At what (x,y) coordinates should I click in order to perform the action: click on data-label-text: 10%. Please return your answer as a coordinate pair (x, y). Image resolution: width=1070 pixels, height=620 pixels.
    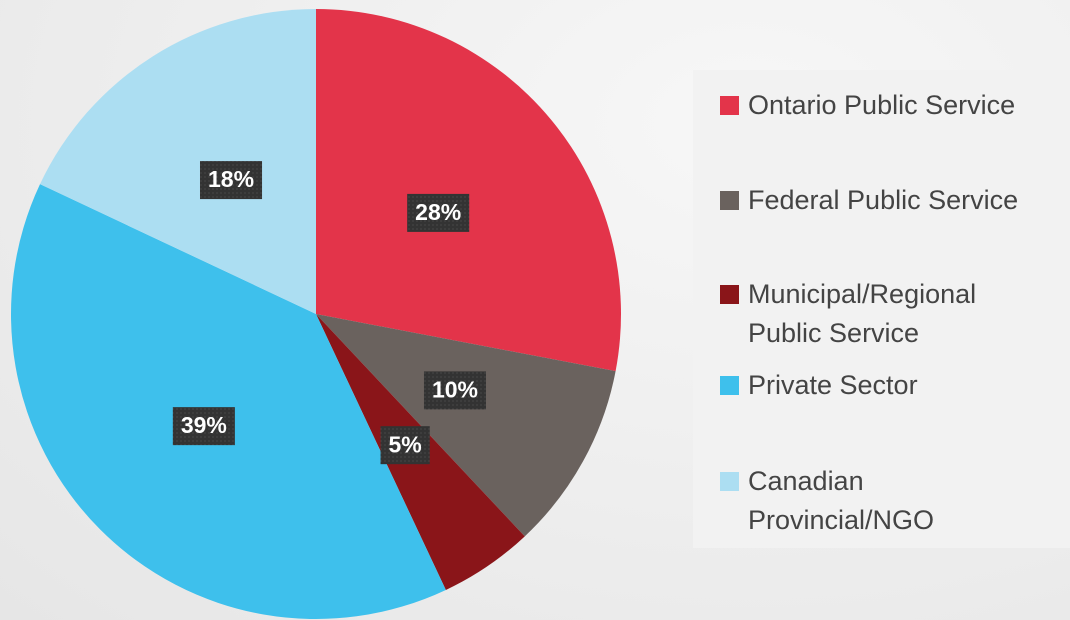
    Looking at the image, I should click on (455, 389).